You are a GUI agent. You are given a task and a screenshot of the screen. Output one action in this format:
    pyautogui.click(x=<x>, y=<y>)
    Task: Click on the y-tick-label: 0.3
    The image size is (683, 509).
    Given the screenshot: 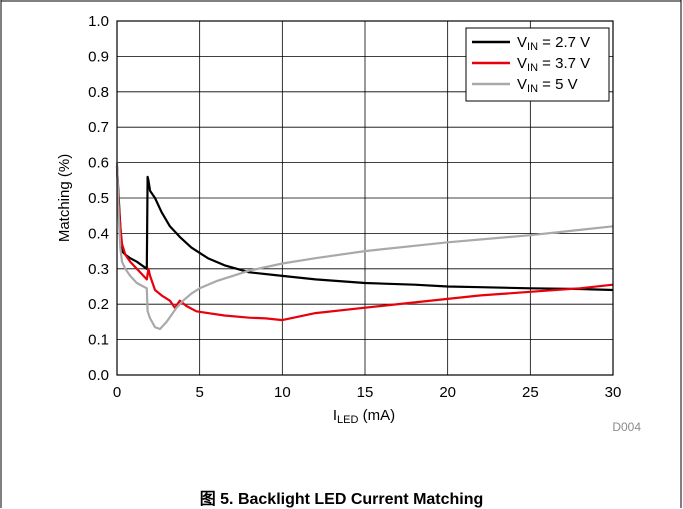 What is the action you would take?
    pyautogui.click(x=98, y=269)
    